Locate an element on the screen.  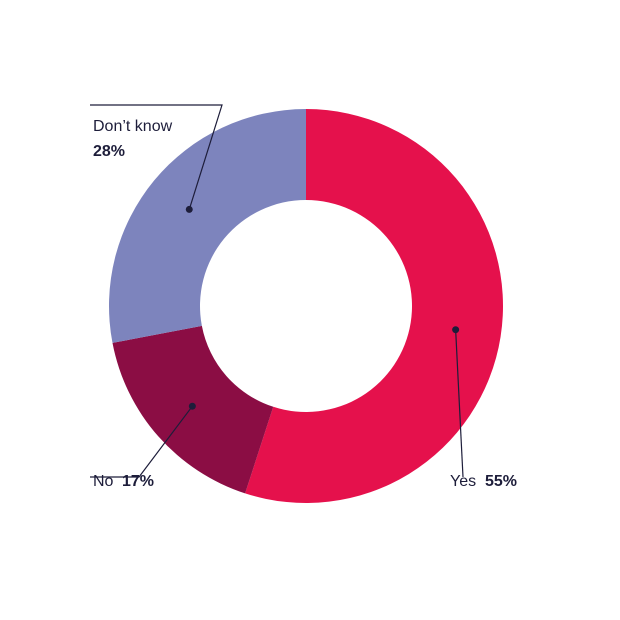
leader-line-no is located at coordinates (141, 441).